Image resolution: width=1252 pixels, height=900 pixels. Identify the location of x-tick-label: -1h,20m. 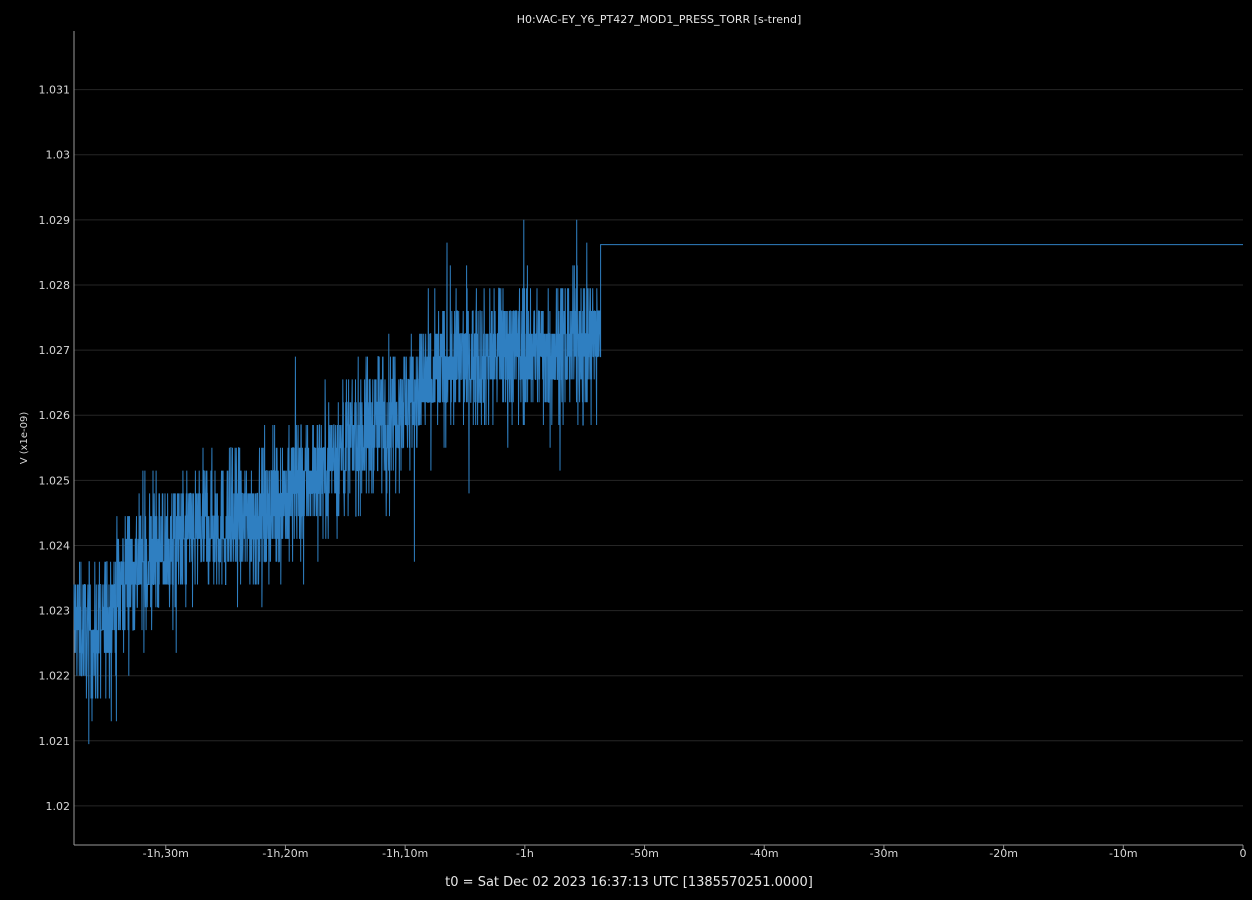
(285, 853).